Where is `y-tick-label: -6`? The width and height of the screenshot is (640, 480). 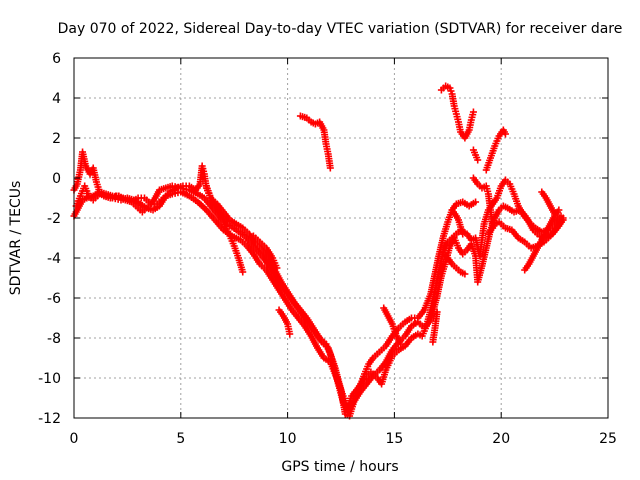
y-tick-label: -6 is located at coordinates (54, 299).